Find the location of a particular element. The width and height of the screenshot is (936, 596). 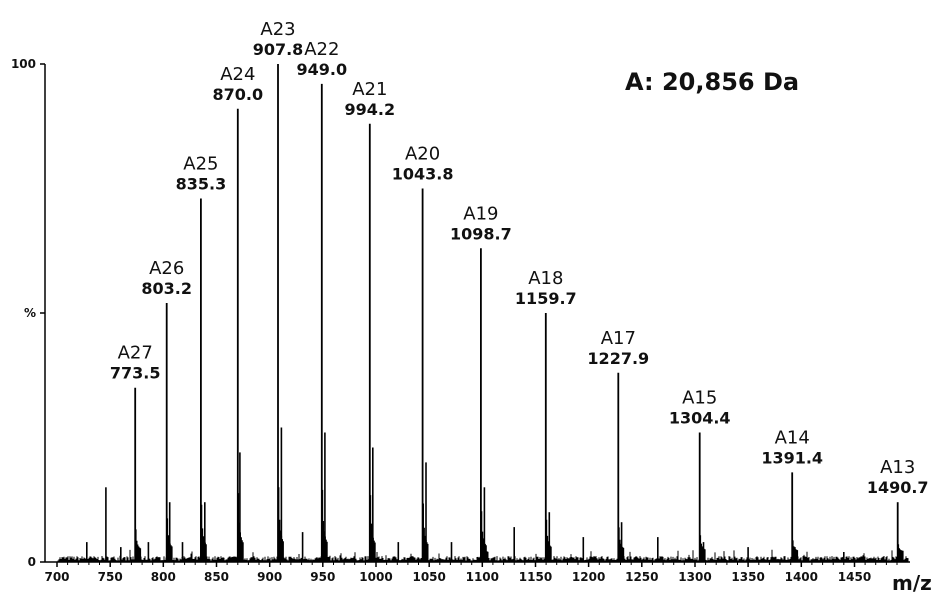

peak-shoulder-A20 is located at coordinates (426, 532).